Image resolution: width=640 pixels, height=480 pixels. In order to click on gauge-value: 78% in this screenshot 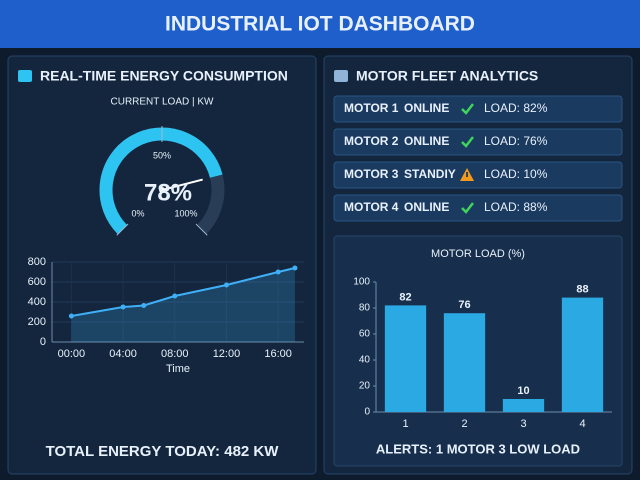, I will do `click(168, 192)`.